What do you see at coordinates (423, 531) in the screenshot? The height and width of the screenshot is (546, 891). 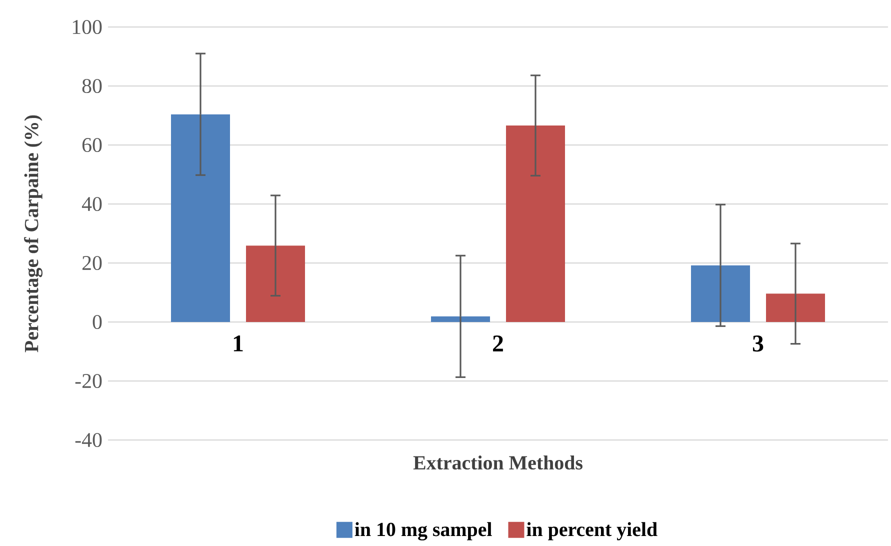 I see `legend-label: in 10 mg sampel` at bounding box center [423, 531].